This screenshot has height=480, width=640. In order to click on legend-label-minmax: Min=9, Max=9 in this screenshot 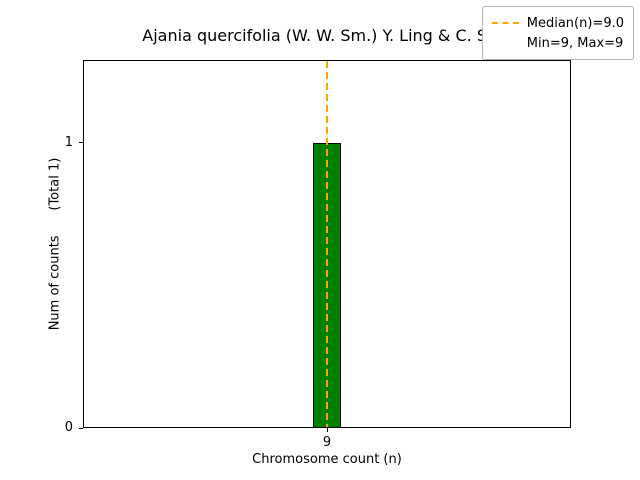, I will do `click(575, 43)`.